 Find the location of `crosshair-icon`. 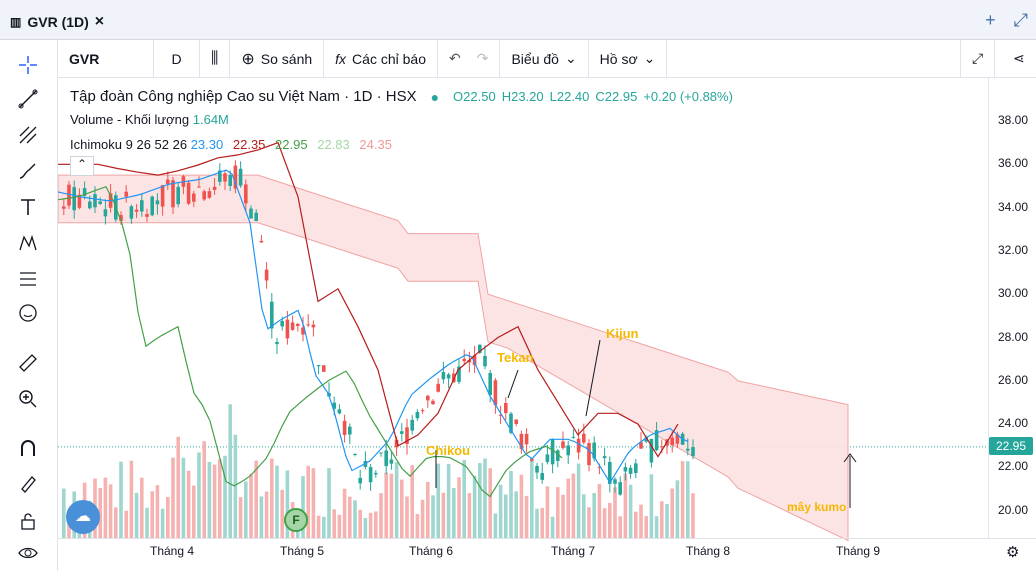

crosshair-icon is located at coordinates (30, 67).